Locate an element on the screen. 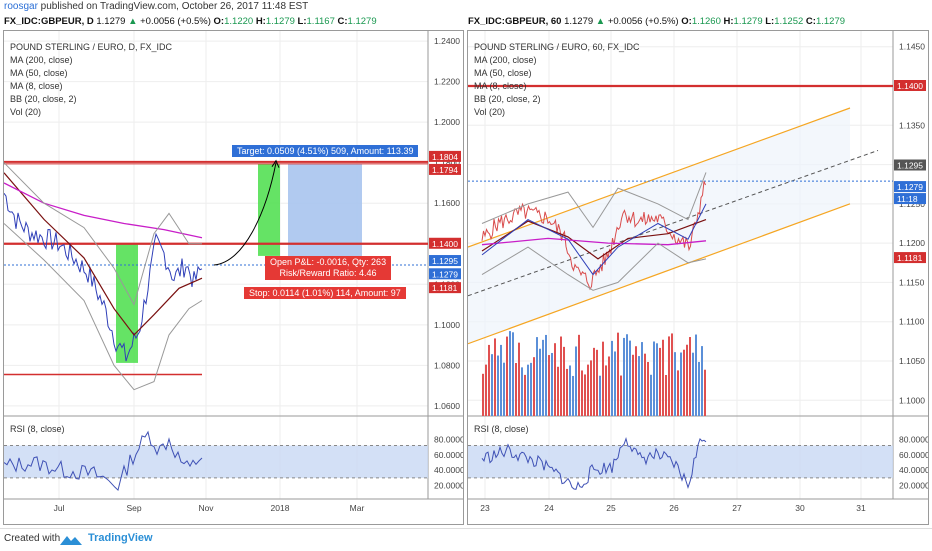  created-with-text: Created with is located at coordinates (32, 538).